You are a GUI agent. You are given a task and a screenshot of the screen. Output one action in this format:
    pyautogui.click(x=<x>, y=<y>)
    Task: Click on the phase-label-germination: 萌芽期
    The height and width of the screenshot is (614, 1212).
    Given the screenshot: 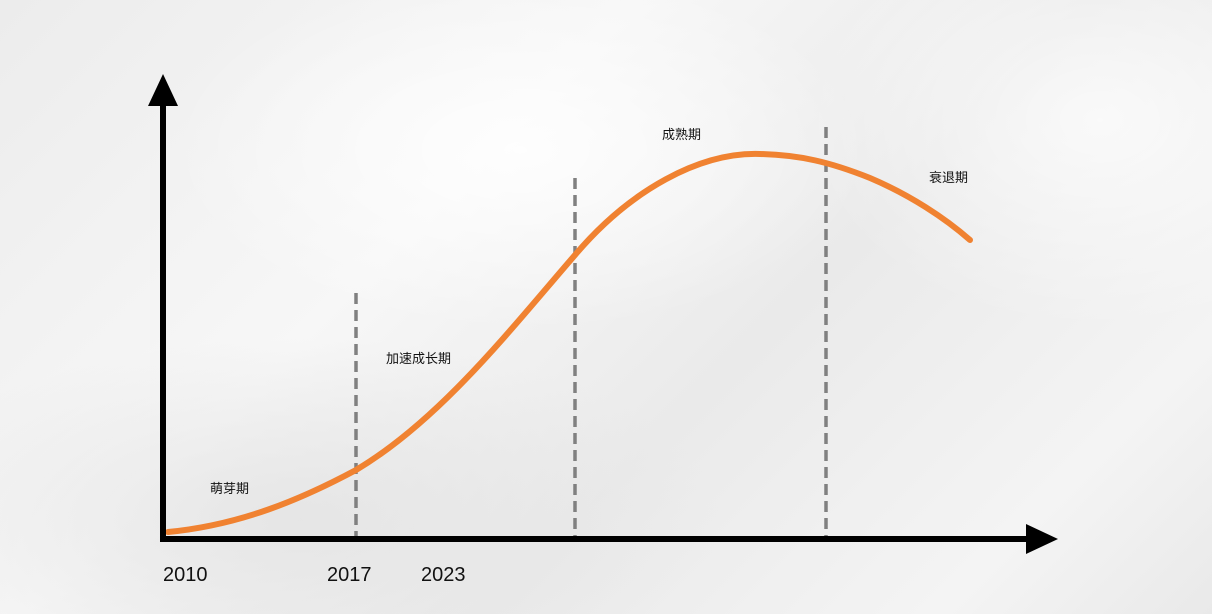 What is the action you would take?
    pyautogui.click(x=229, y=489)
    